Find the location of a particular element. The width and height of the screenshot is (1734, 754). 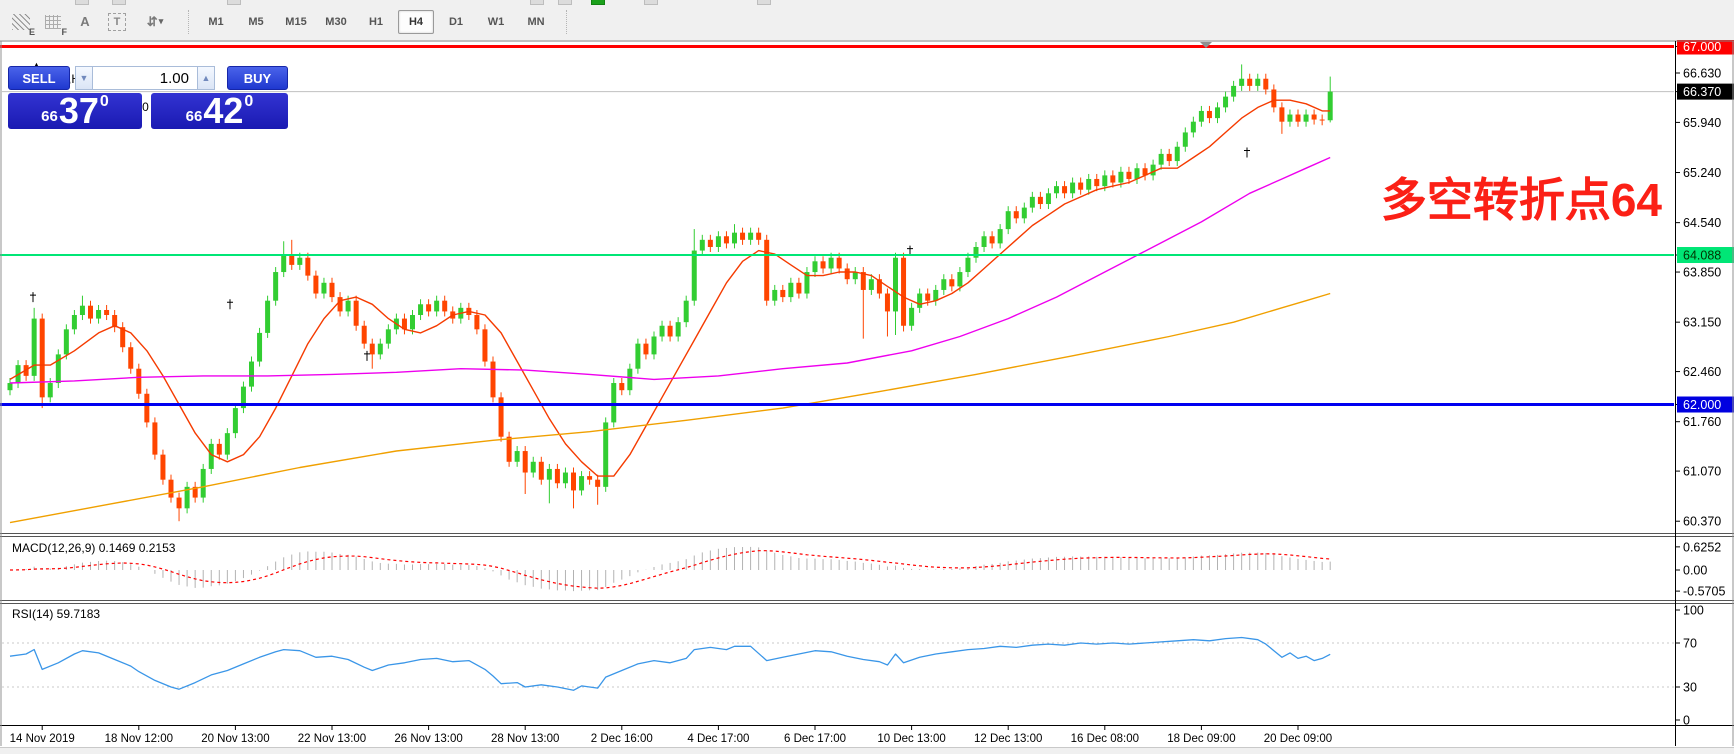

timeframe-m30: M30 is located at coordinates (336, 21).